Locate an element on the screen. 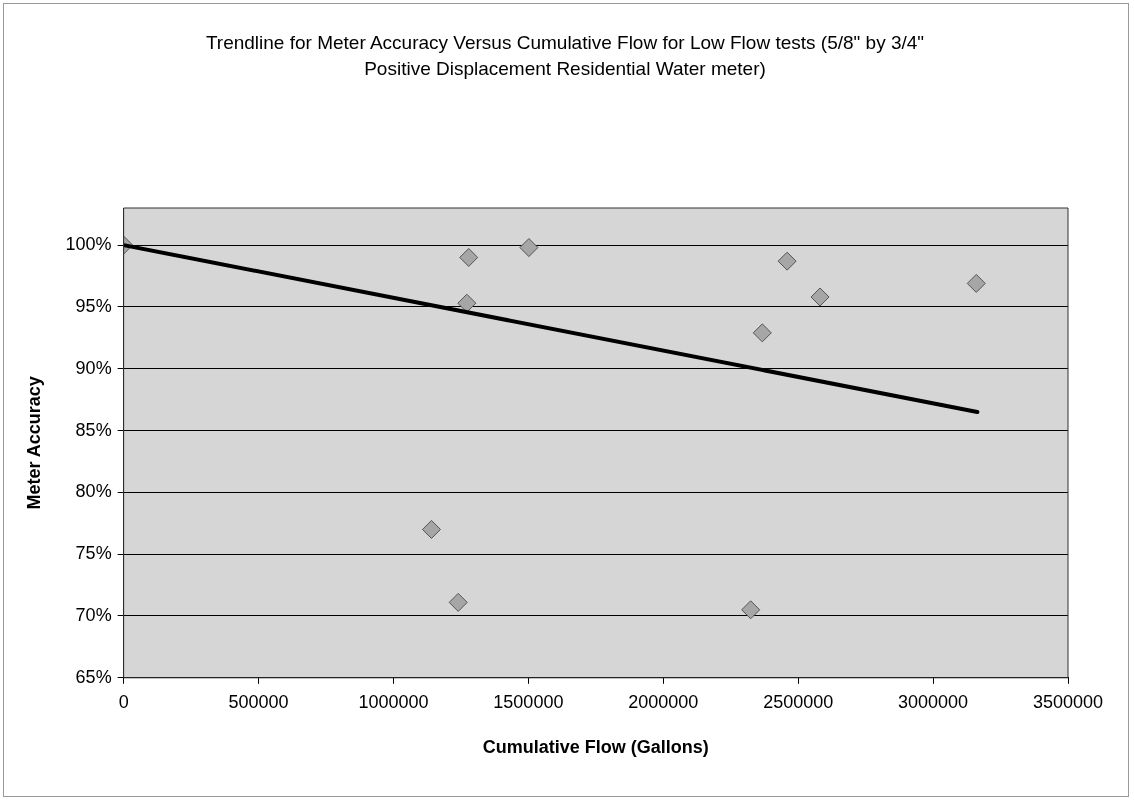 This screenshot has width=1134, height=803. x-tick-label: 2500000 is located at coordinates (798, 701).